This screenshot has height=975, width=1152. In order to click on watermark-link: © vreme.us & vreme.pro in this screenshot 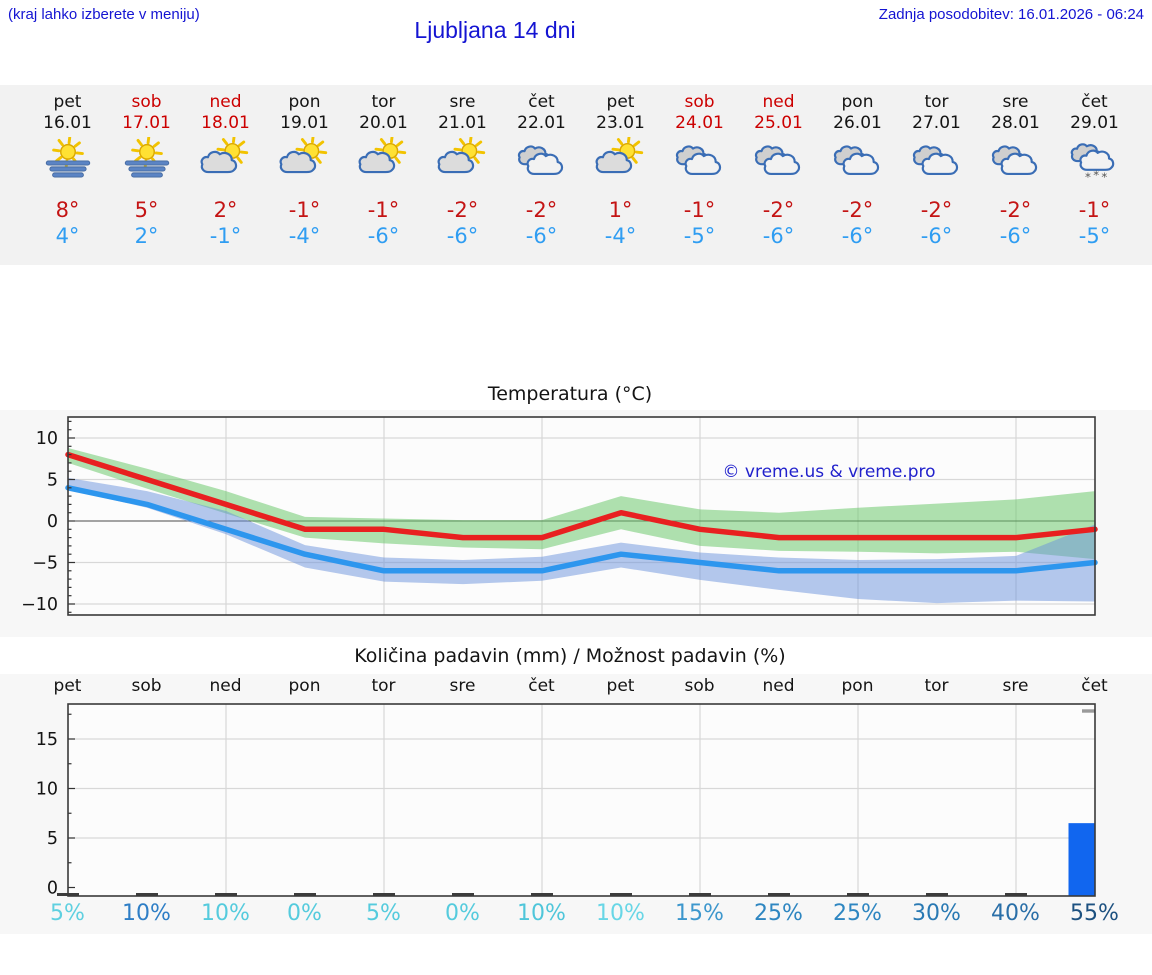, I will do `click(828, 472)`.